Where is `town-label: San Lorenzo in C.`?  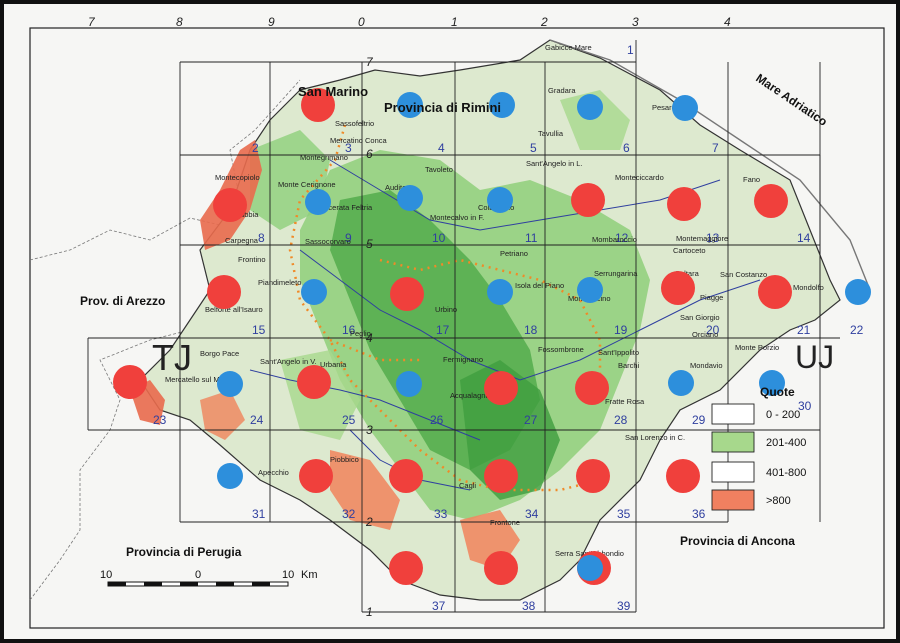
town-label: San Lorenzo in C. is located at coordinates (655, 437).